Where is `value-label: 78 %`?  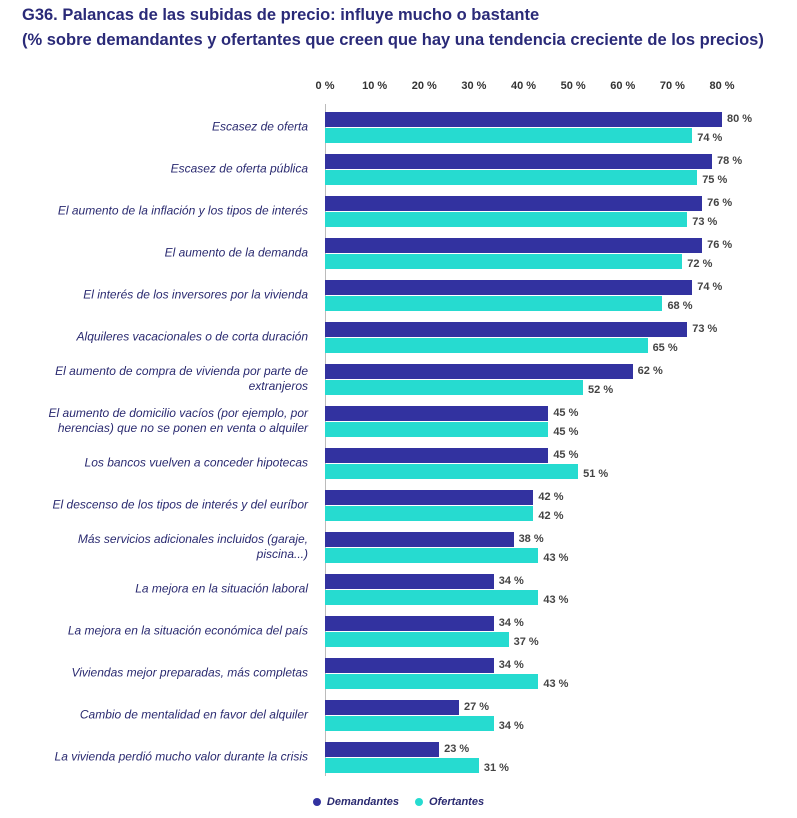
value-label: 78 % is located at coordinates (730, 160).